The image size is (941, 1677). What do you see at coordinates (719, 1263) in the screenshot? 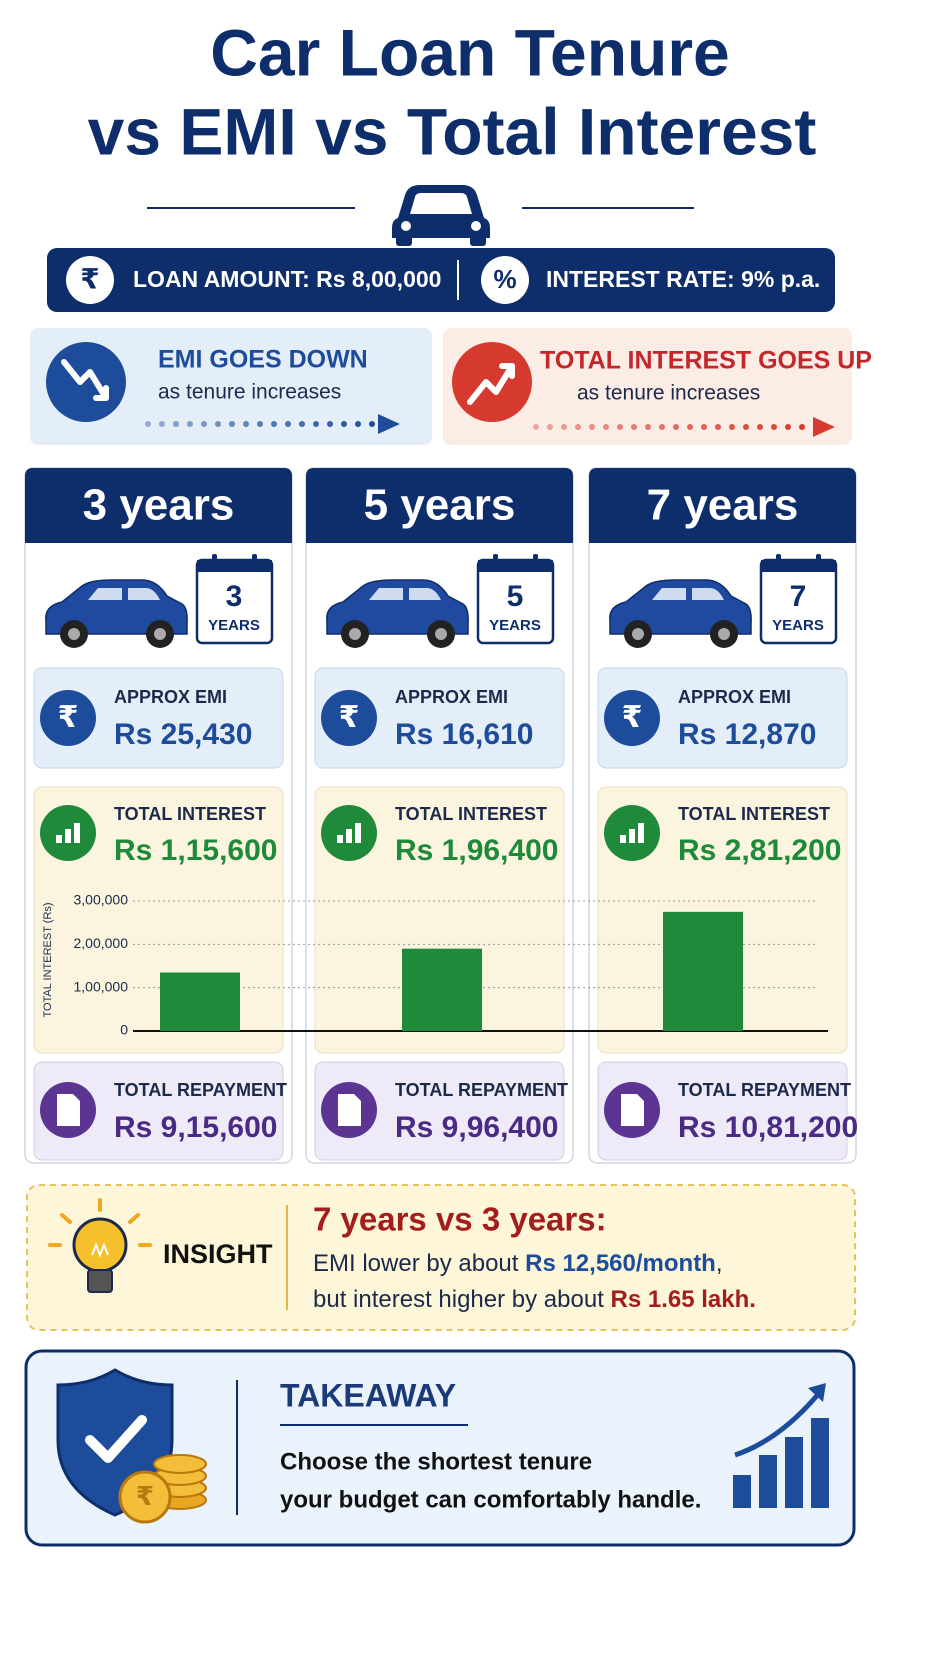
I see `text-run: ,` at bounding box center [719, 1263].